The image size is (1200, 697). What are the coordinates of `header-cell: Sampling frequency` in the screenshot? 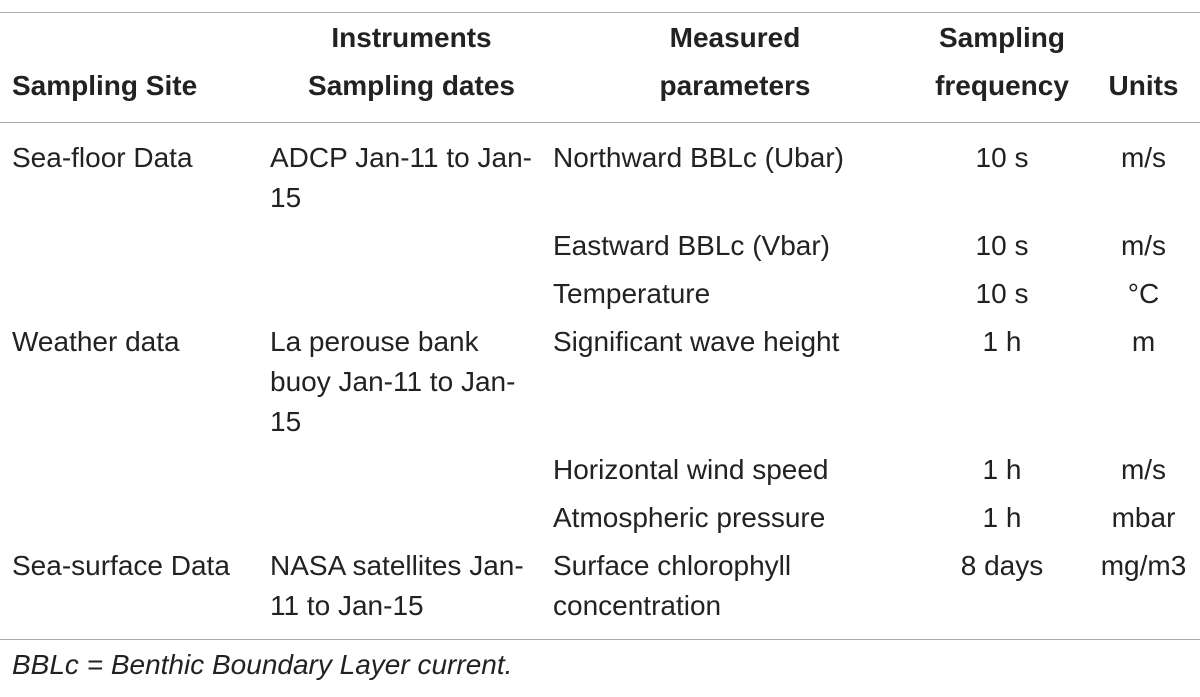 It's located at (1002, 68).